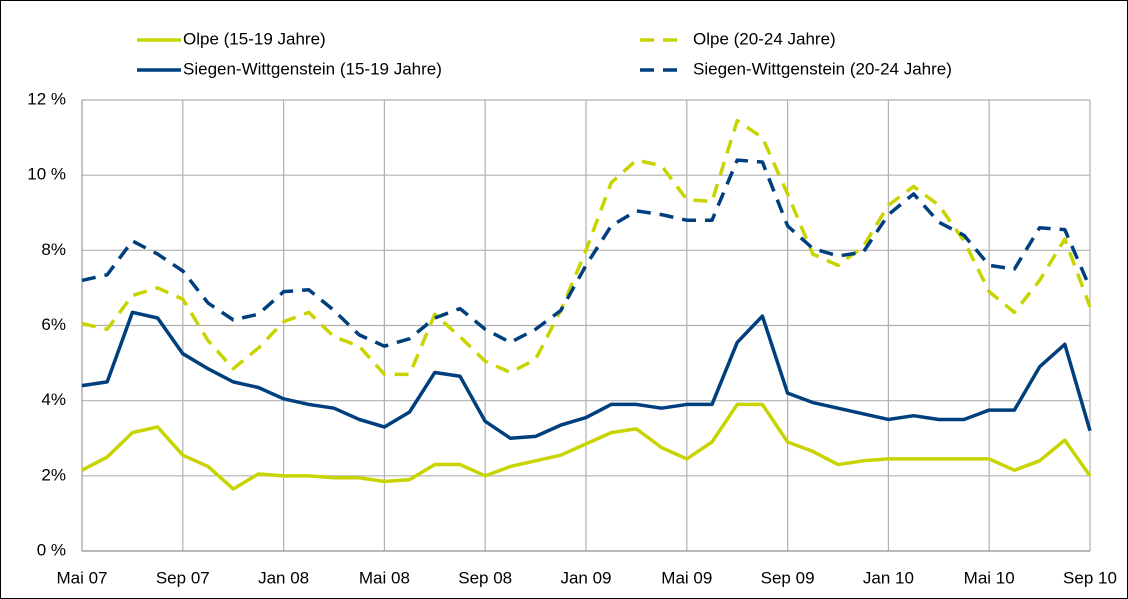 The width and height of the screenshot is (1128, 599). What do you see at coordinates (485, 577) in the screenshot?
I see `x-tick-label: Sep 08` at bounding box center [485, 577].